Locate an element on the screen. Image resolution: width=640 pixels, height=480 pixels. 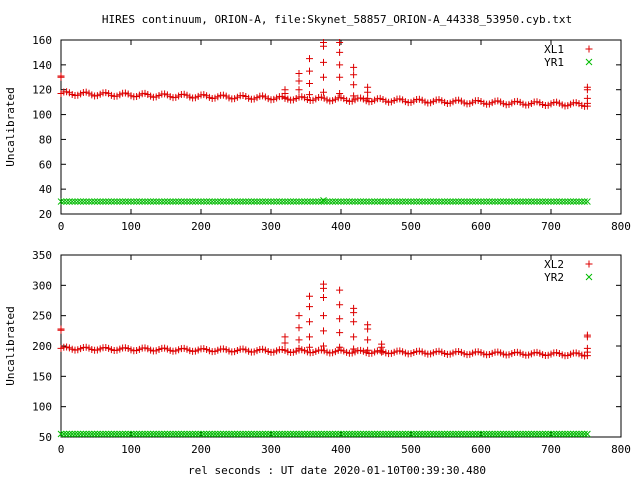
x-tick-label: 100 is located at coordinates (131, 226).